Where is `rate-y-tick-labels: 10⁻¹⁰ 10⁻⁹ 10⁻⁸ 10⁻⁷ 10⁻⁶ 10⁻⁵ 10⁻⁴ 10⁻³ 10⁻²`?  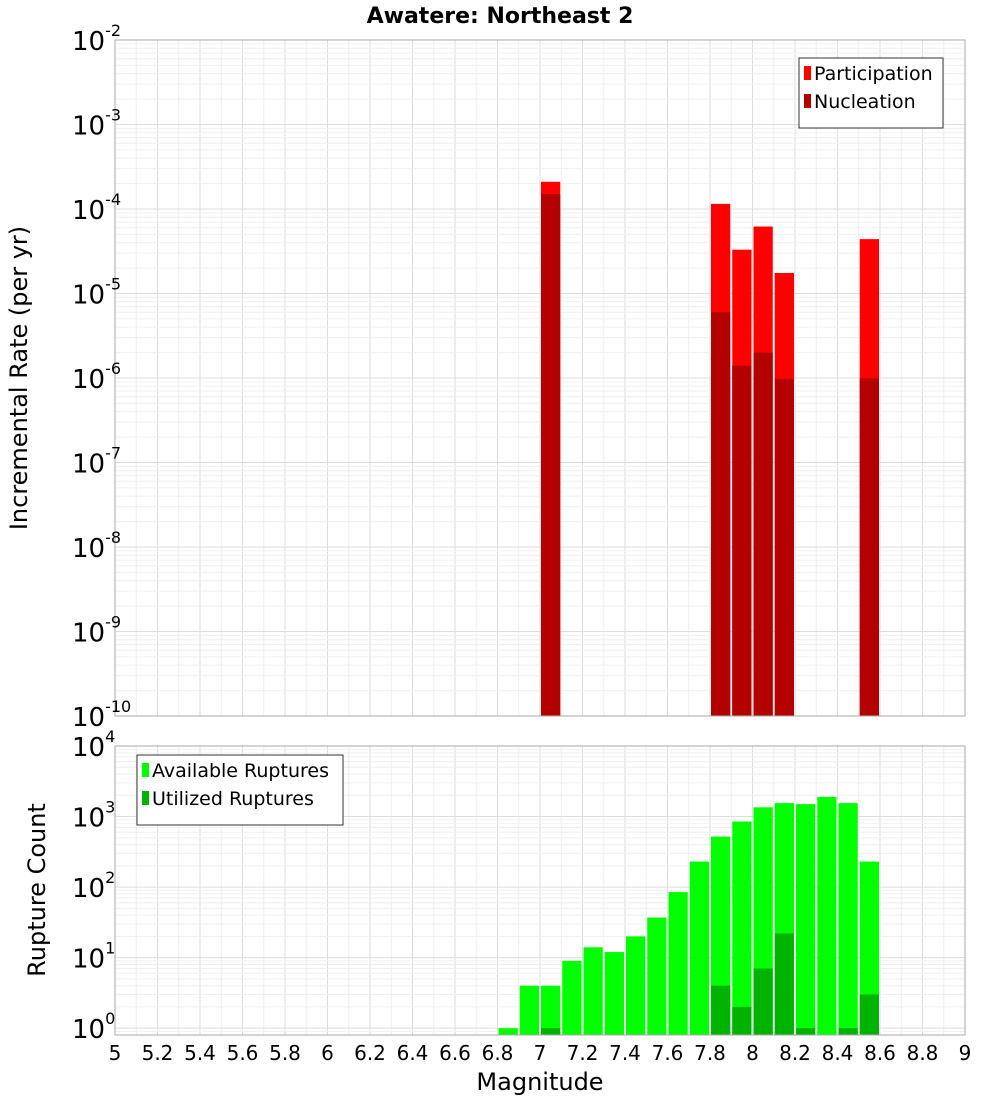 rate-y-tick-labels: 10⁻¹⁰ 10⁻⁹ 10⁻⁸ 10⁻⁷ 10⁻⁶ 10⁻⁵ 10⁻⁴ 10⁻³ 10⁻² is located at coordinates (101, 377).